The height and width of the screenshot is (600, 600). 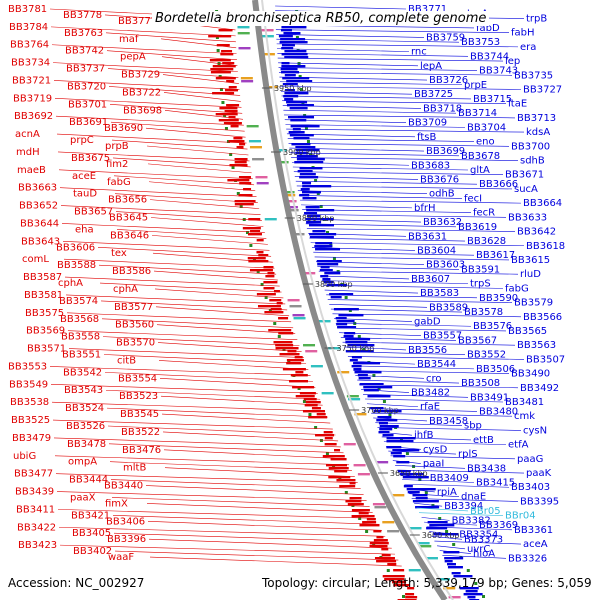 What do you see at coordinates (535, 544) in the screenshot?
I see `forward-gene-label: aceA` at bounding box center [535, 544].